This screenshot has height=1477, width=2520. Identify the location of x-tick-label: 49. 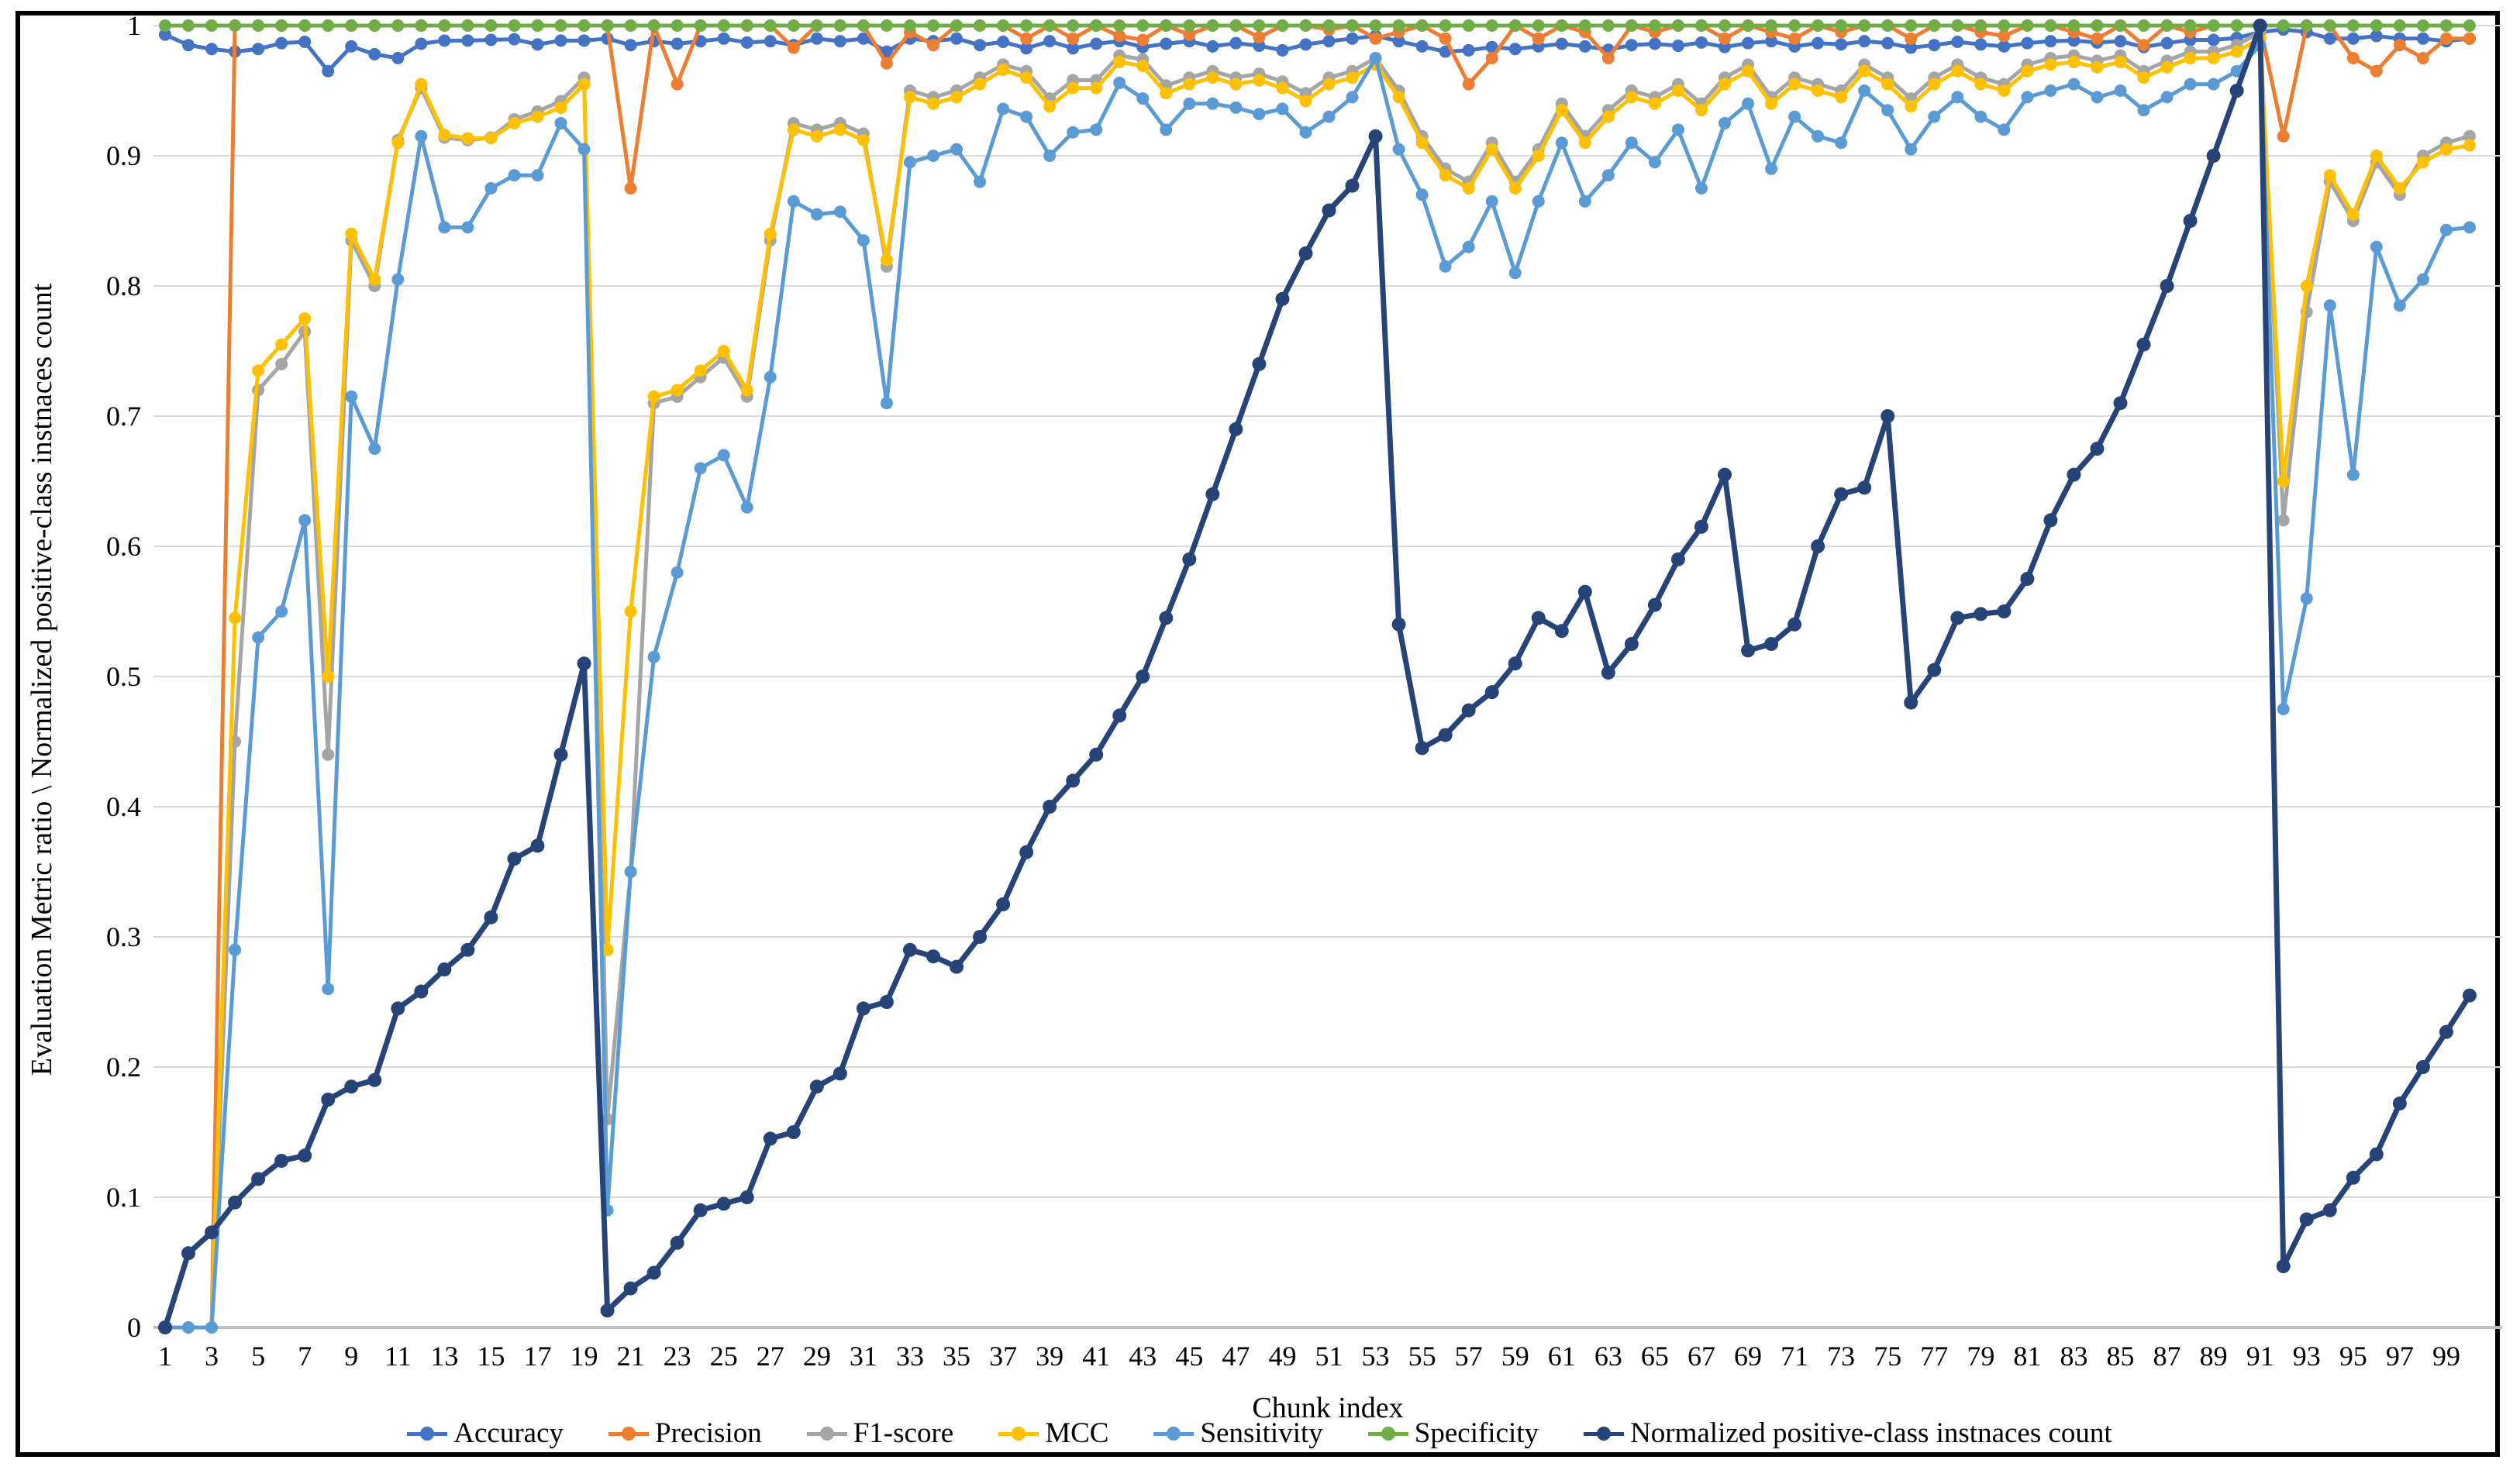
(1282, 1356).